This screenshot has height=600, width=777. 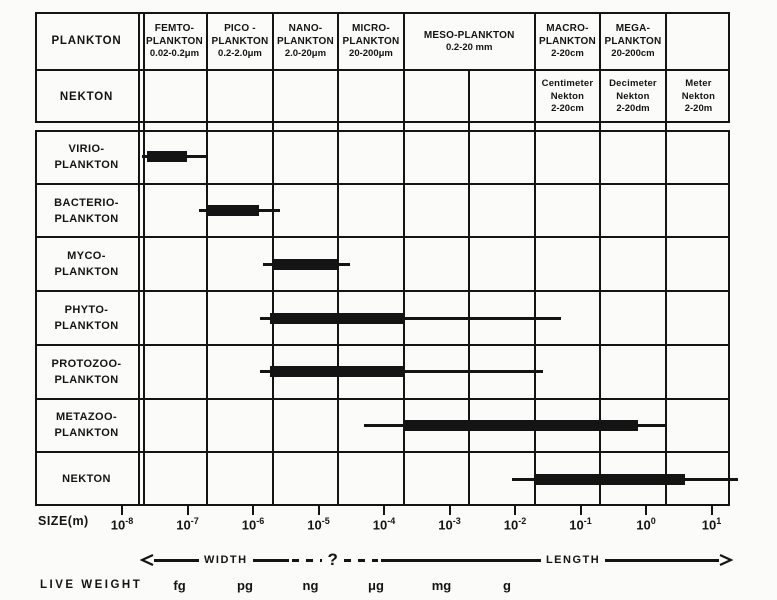 I want to click on size-class-cell: MEGA- PLANKTON 20-200cm, so click(x=633, y=41).